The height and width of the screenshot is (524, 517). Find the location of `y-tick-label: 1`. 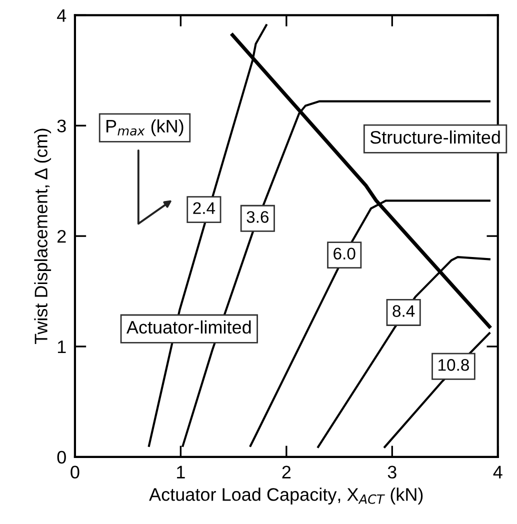

y-tick-label: 1 is located at coordinates (62, 347).